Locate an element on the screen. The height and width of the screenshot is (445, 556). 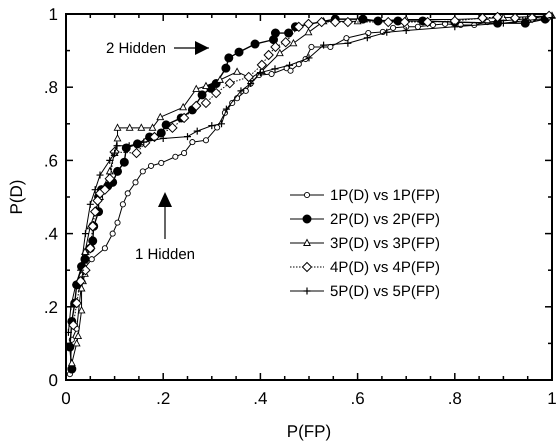
y-tick-label: .2 is located at coordinates (51, 307).